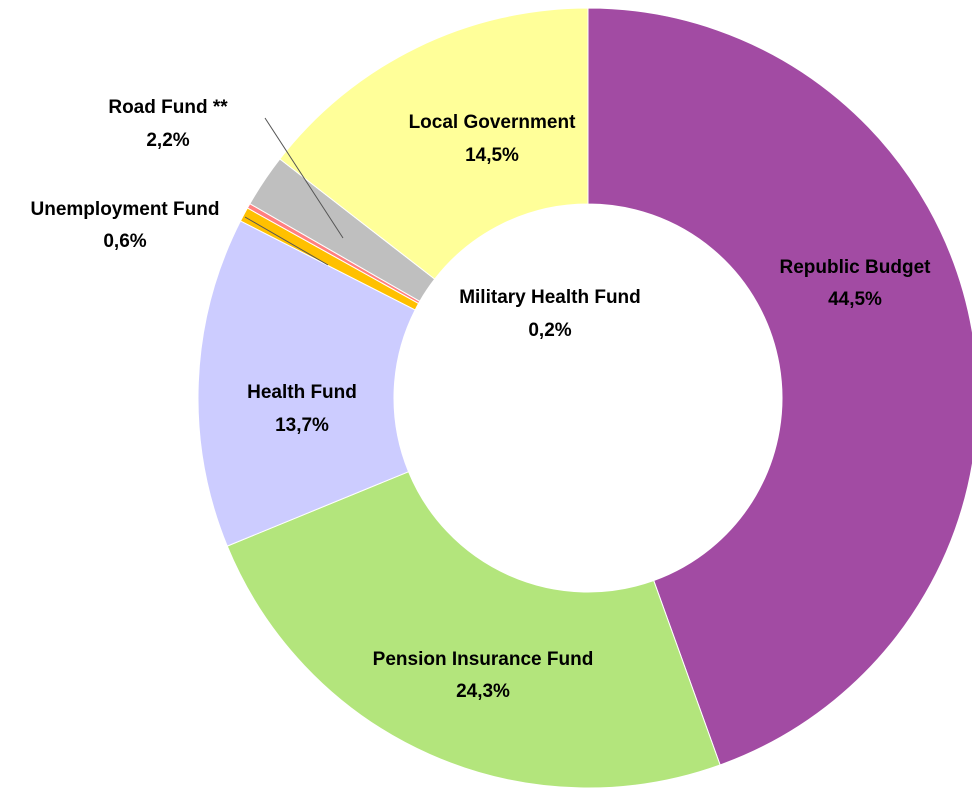  I want to click on category-label: Pension Insurance Fund, so click(483, 659).